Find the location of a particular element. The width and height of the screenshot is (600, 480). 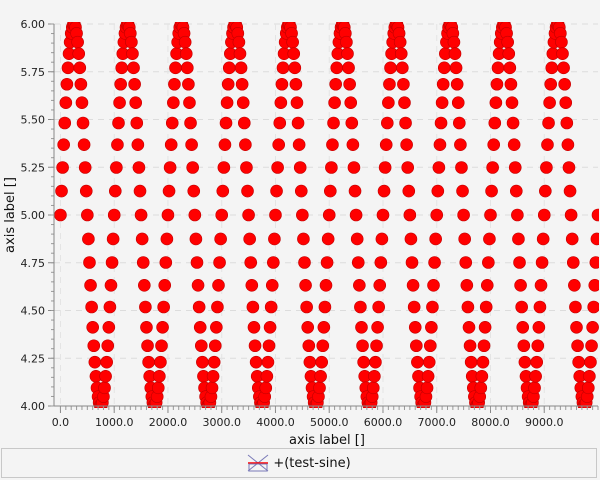

y-axis-label: axis label [] is located at coordinates (10, 215).